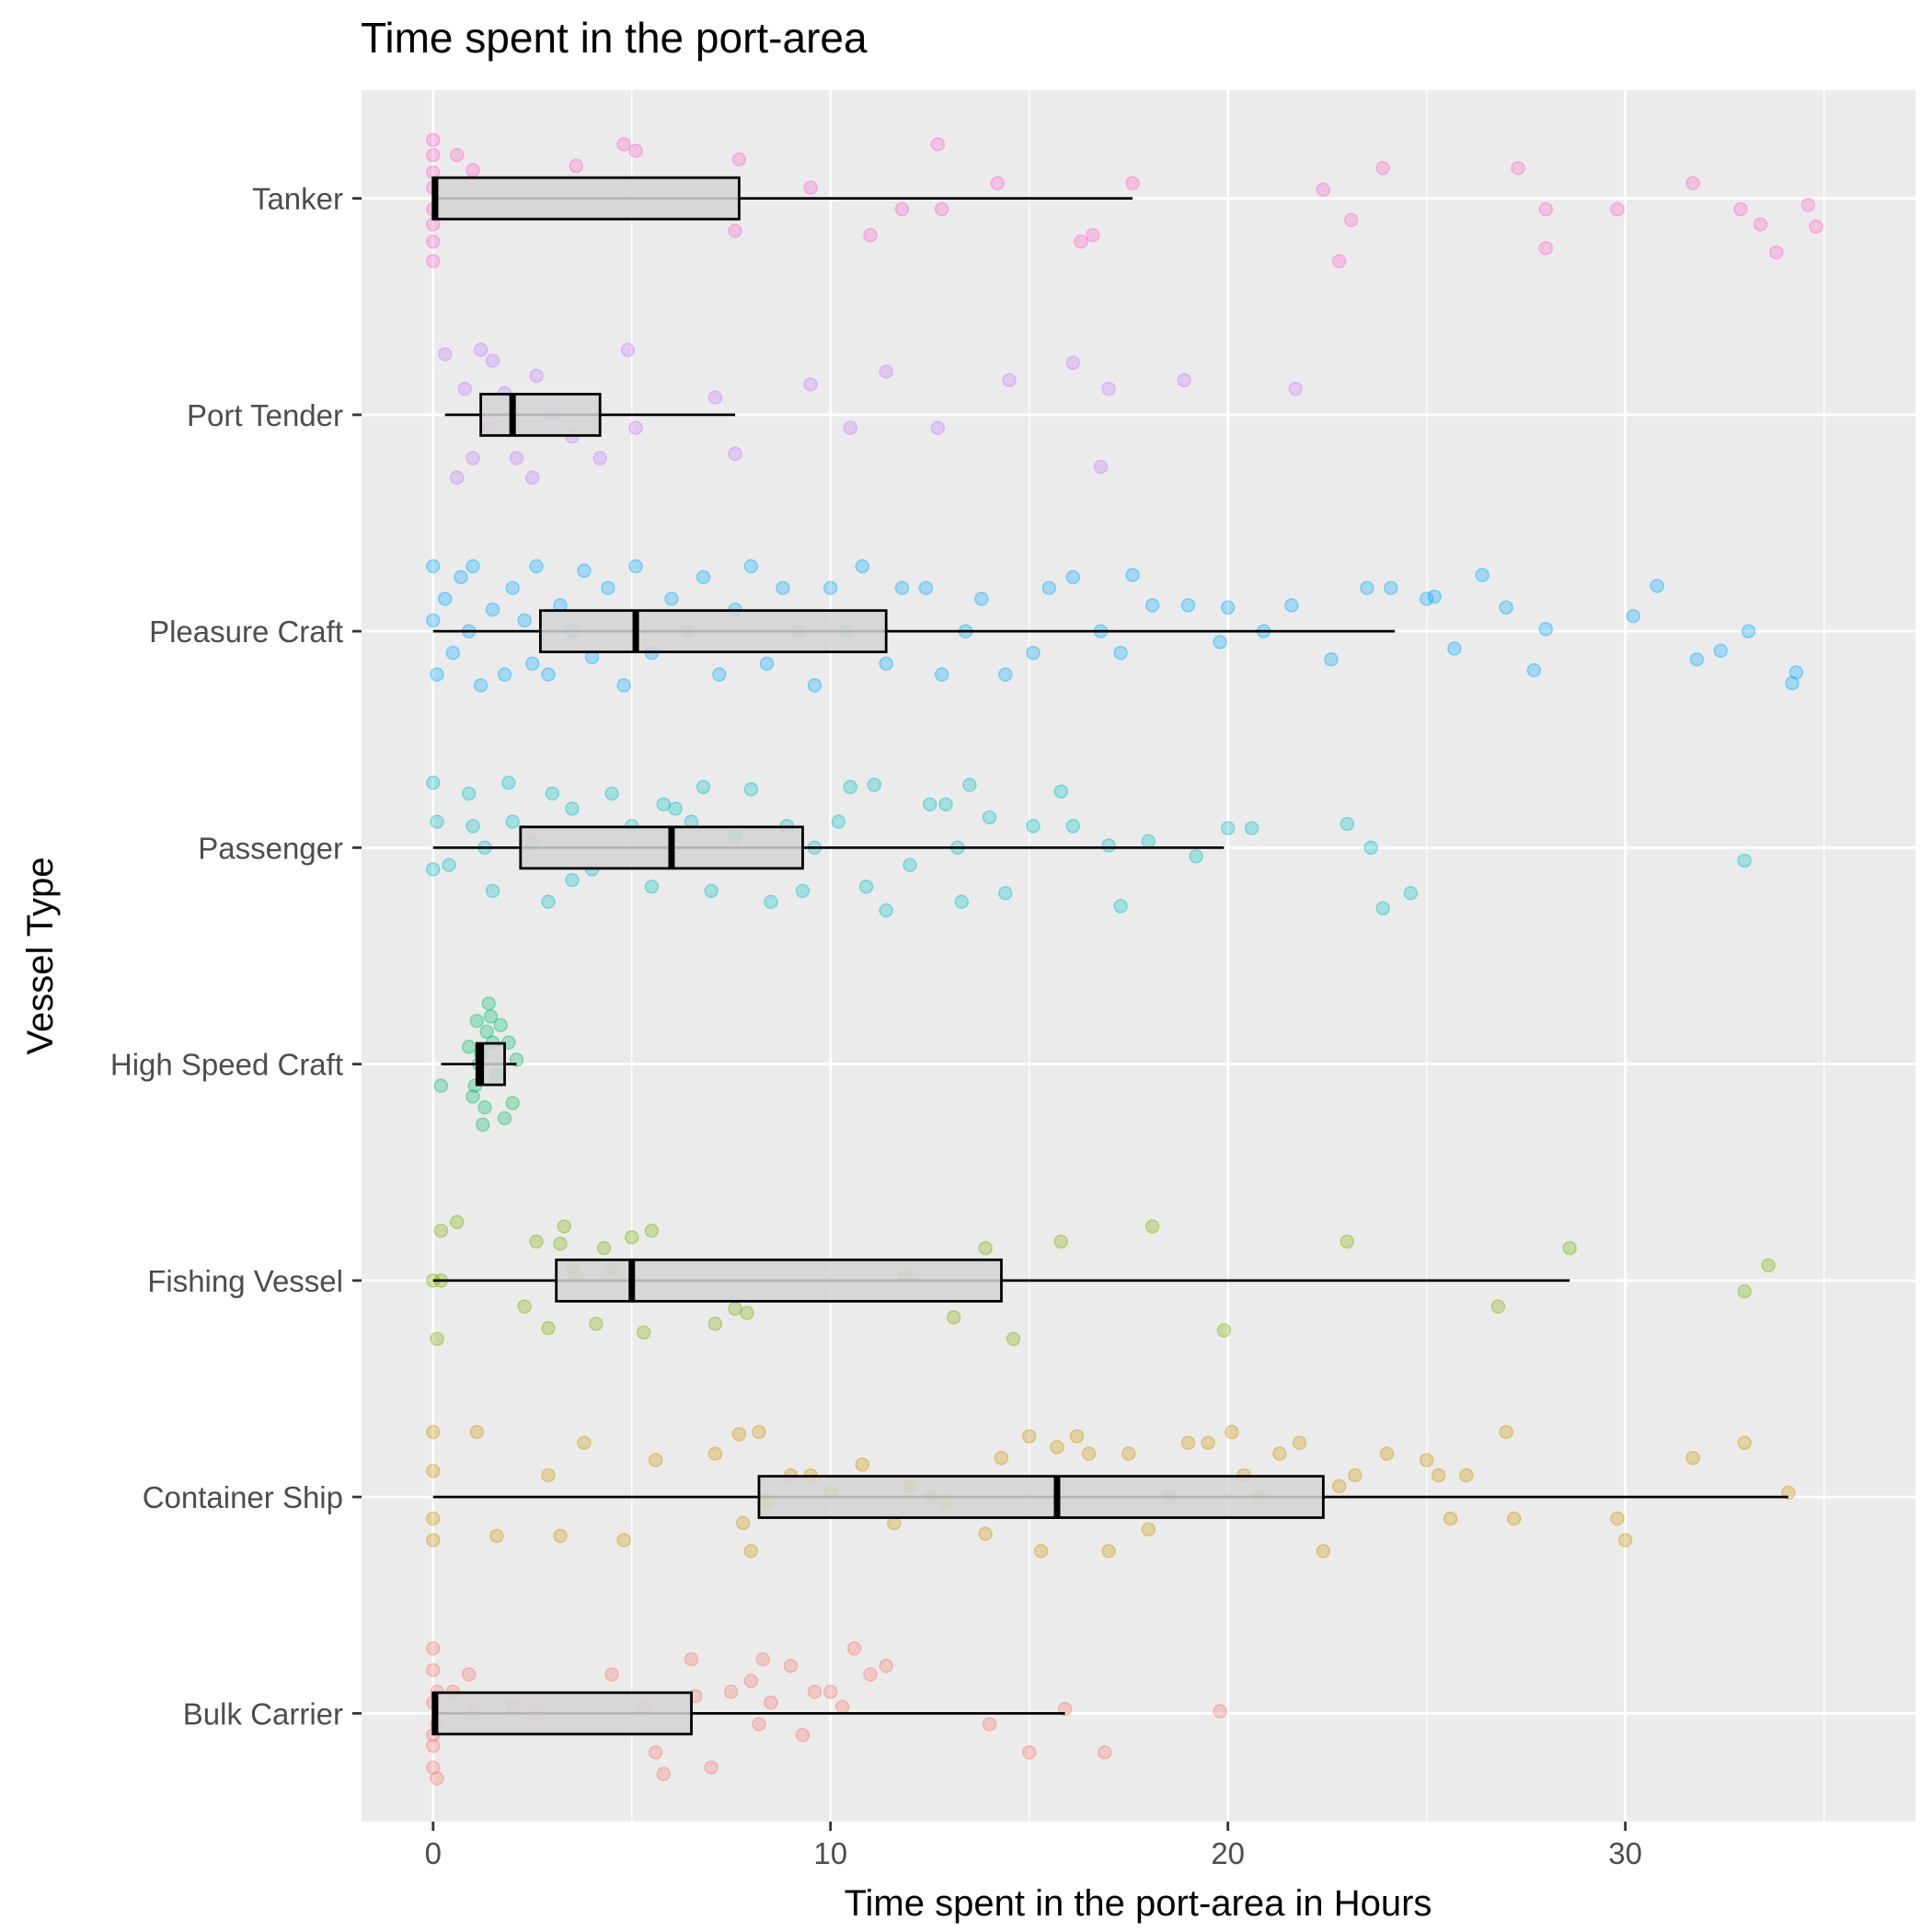 The height and width of the screenshot is (1932, 1932). Describe the element at coordinates (1228, 1853) in the screenshot. I see `x-tick-label: 20` at that location.